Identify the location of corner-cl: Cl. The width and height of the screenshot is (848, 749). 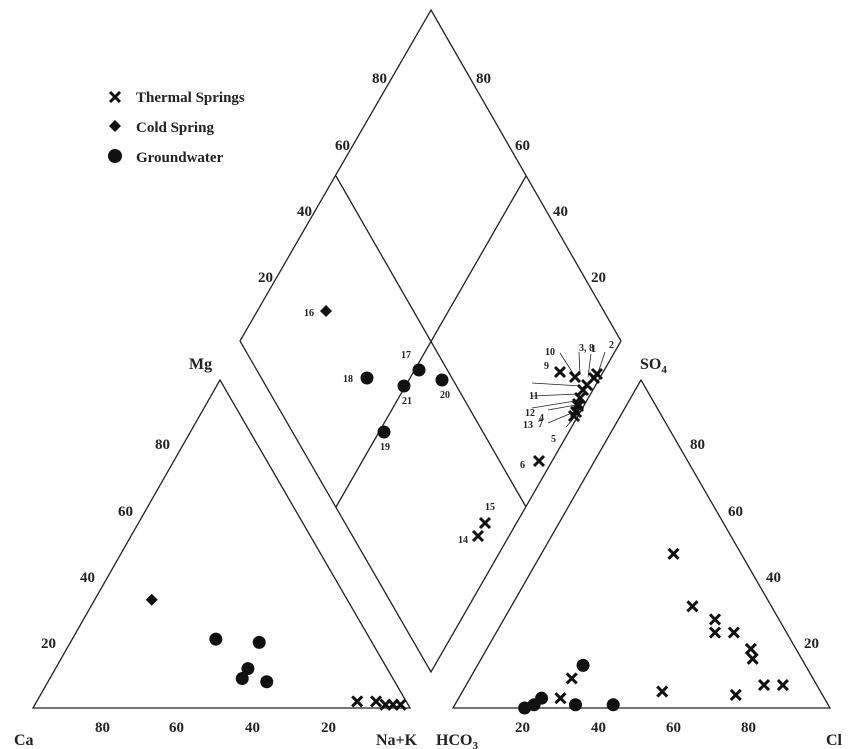
(834, 740).